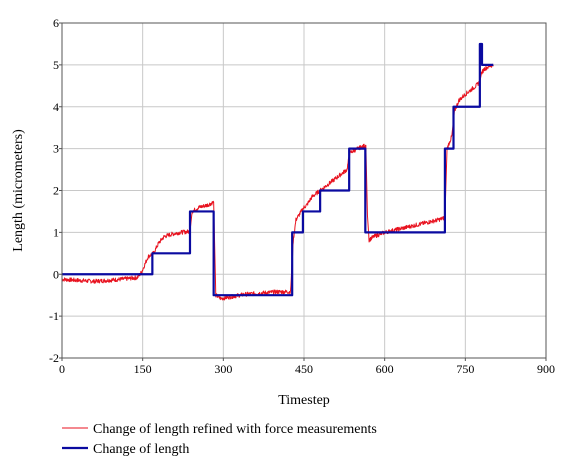  What do you see at coordinates (18, 190) in the screenshot?
I see `y-axis-title: Length (micrometers)` at bounding box center [18, 190].